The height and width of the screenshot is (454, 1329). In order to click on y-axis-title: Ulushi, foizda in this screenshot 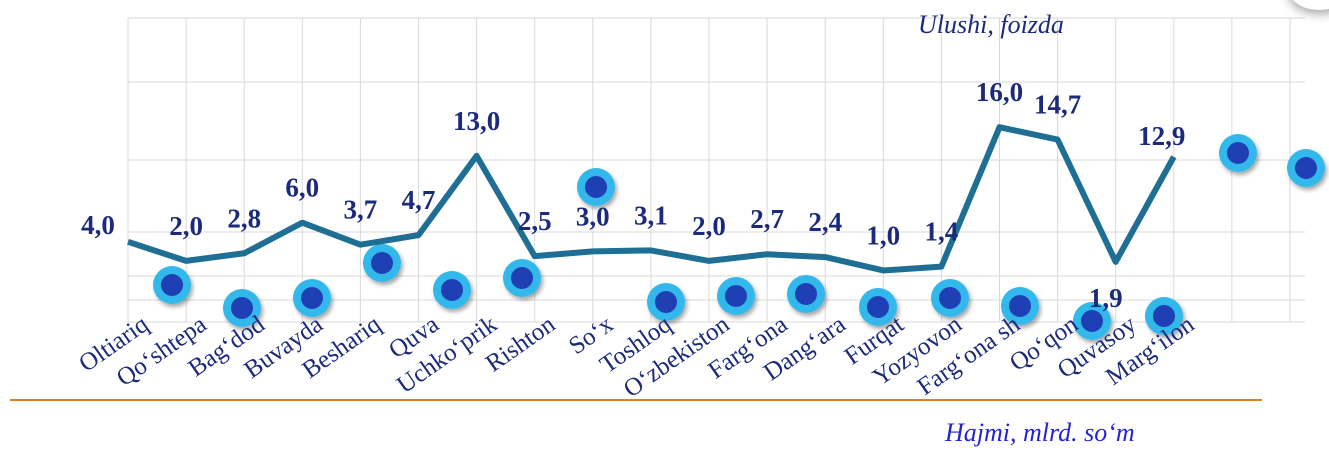, I will do `click(991, 24)`.